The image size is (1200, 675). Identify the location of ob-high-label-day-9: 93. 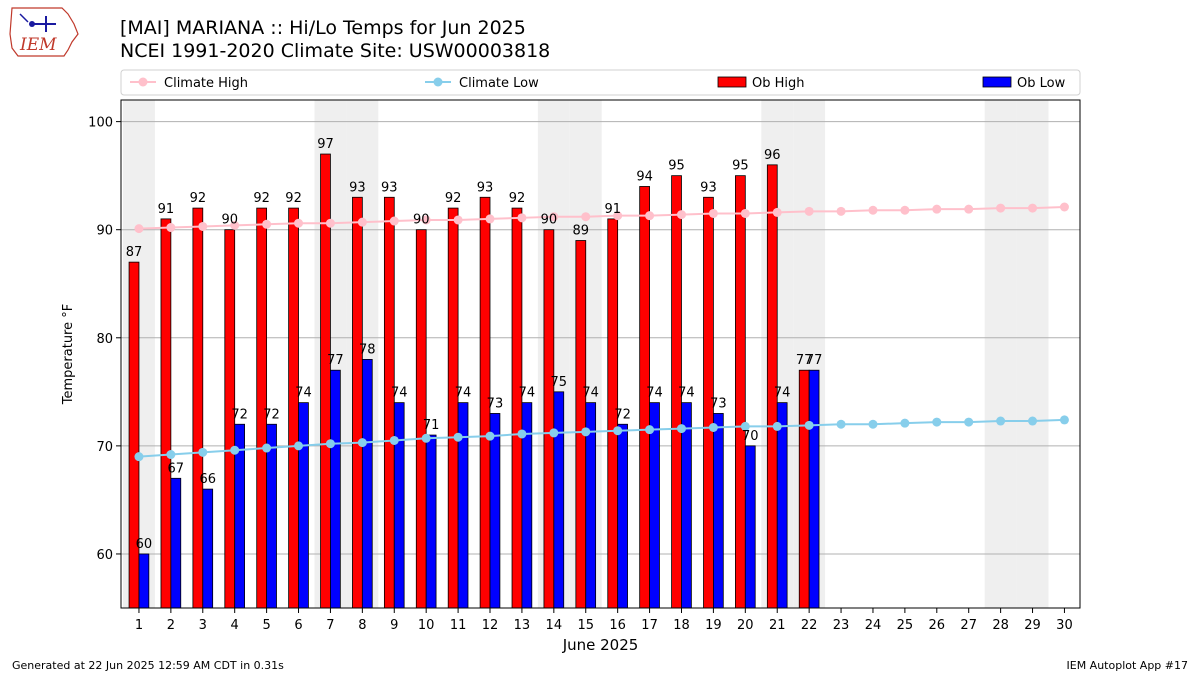
(389, 187).